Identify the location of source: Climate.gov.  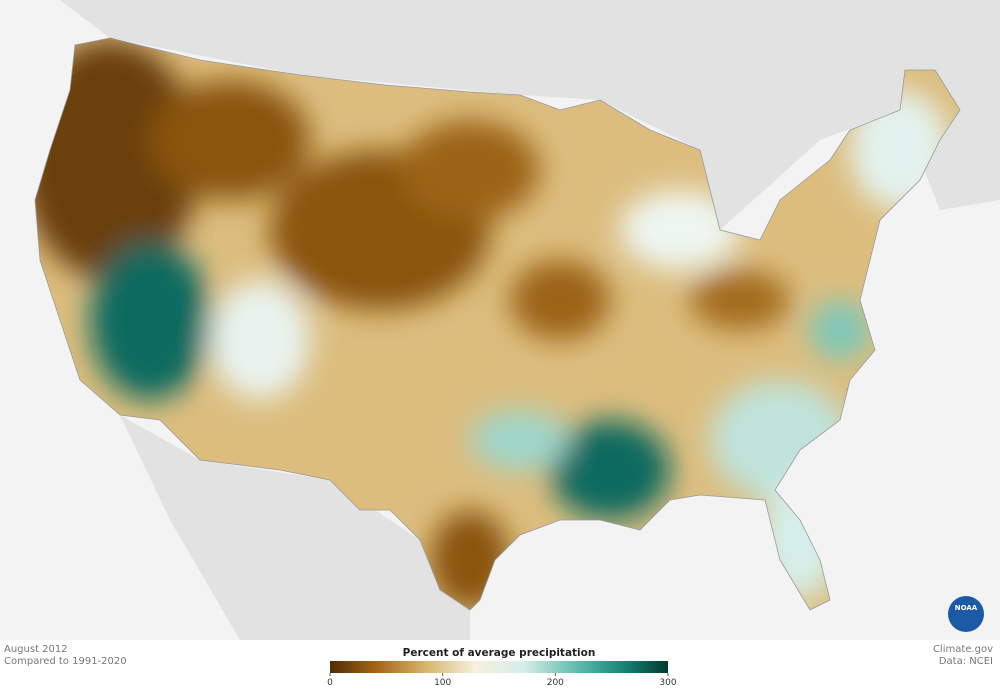
(963, 649).